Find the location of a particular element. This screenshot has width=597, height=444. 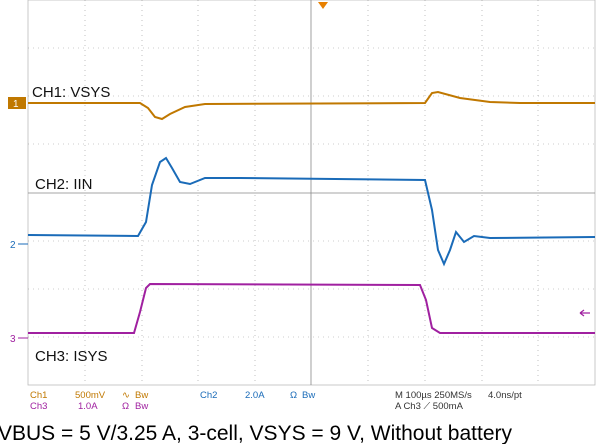

ch1-marker-box is located at coordinates (17, 103).